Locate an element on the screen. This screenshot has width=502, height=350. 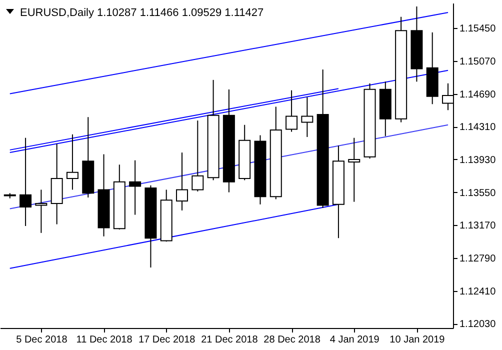
y-tick-label: 1.13930 is located at coordinates (478, 160).